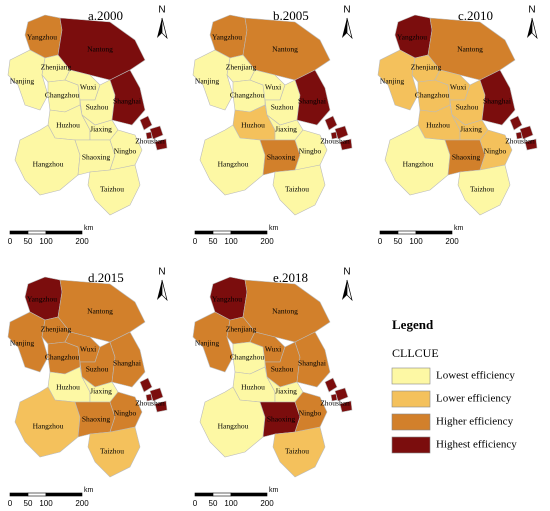 Image resolution: width=550 pixels, height=511 pixels. I want to click on city-label: Nantong, so click(470, 49).